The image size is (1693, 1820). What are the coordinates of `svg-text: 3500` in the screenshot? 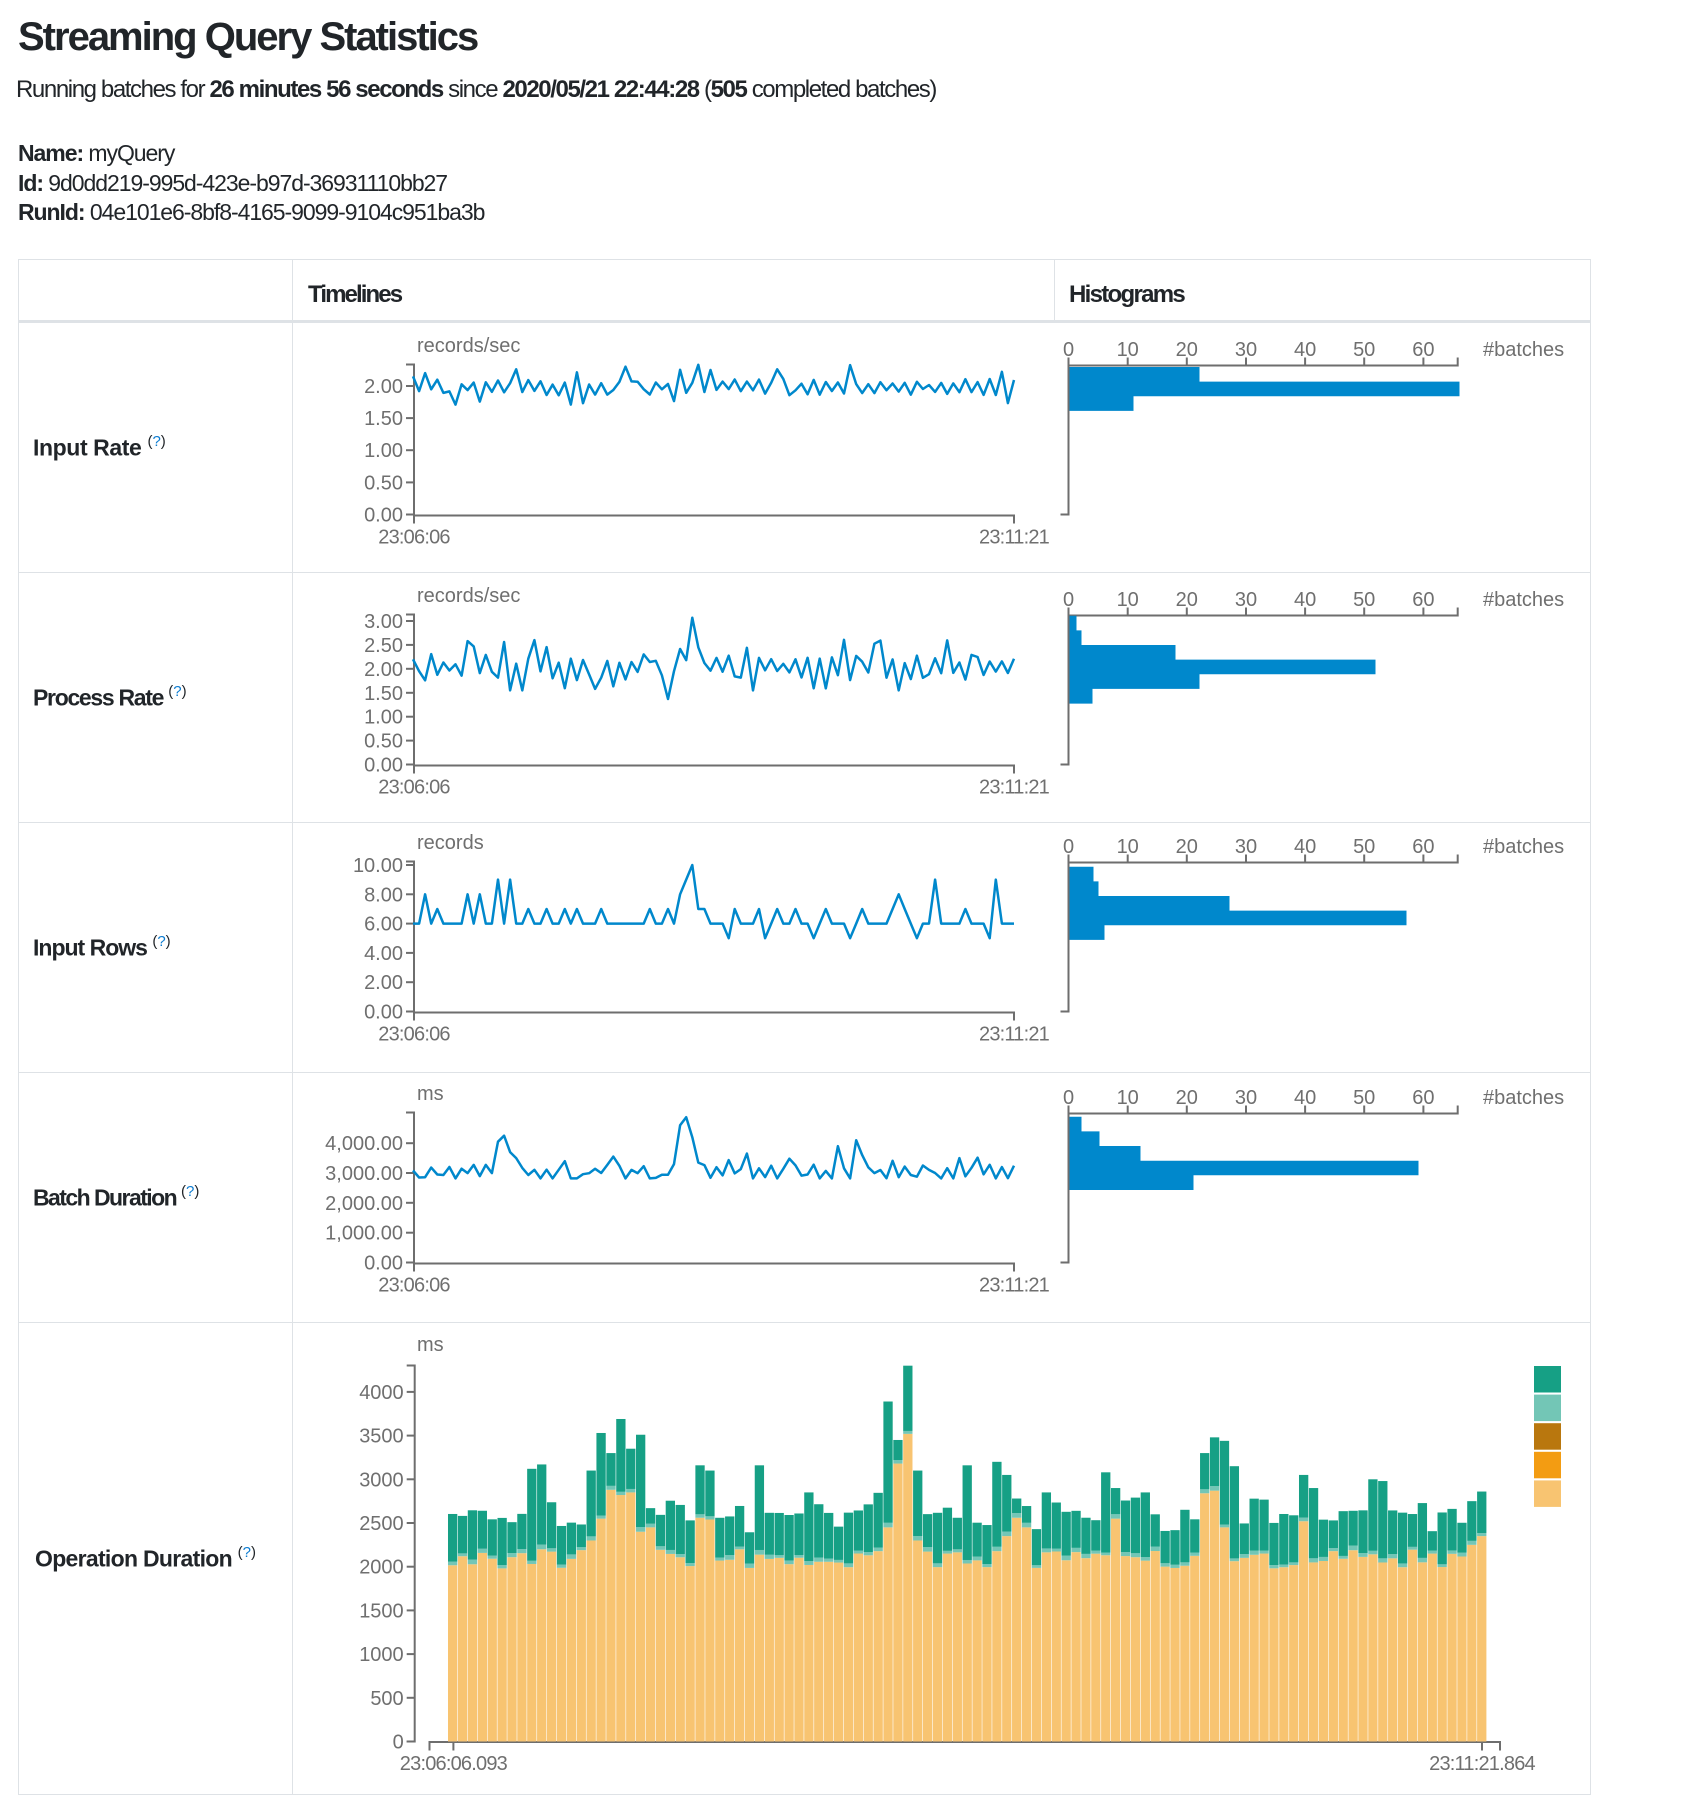 It's located at (381, 1437).